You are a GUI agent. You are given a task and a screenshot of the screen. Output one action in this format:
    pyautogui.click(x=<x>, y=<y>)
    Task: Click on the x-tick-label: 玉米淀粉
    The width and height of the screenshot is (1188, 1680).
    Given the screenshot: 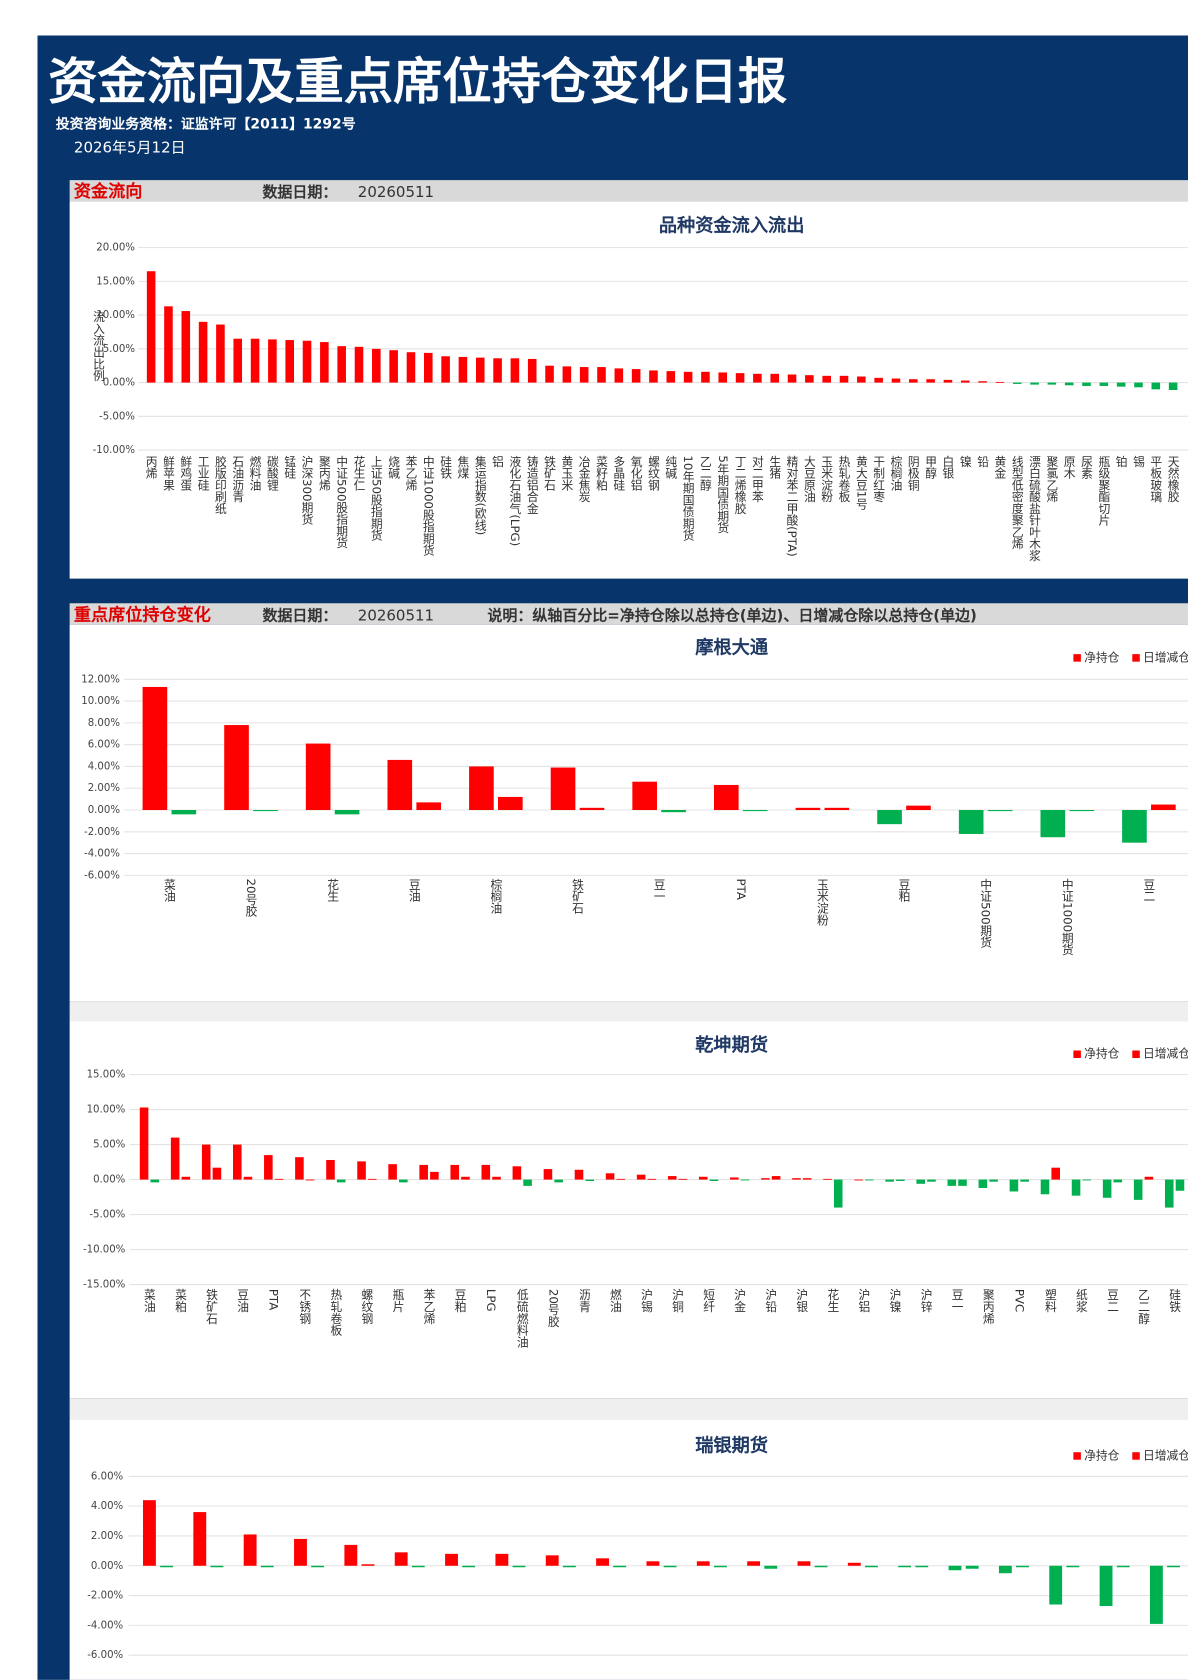 What is the action you would take?
    pyautogui.click(x=822, y=902)
    